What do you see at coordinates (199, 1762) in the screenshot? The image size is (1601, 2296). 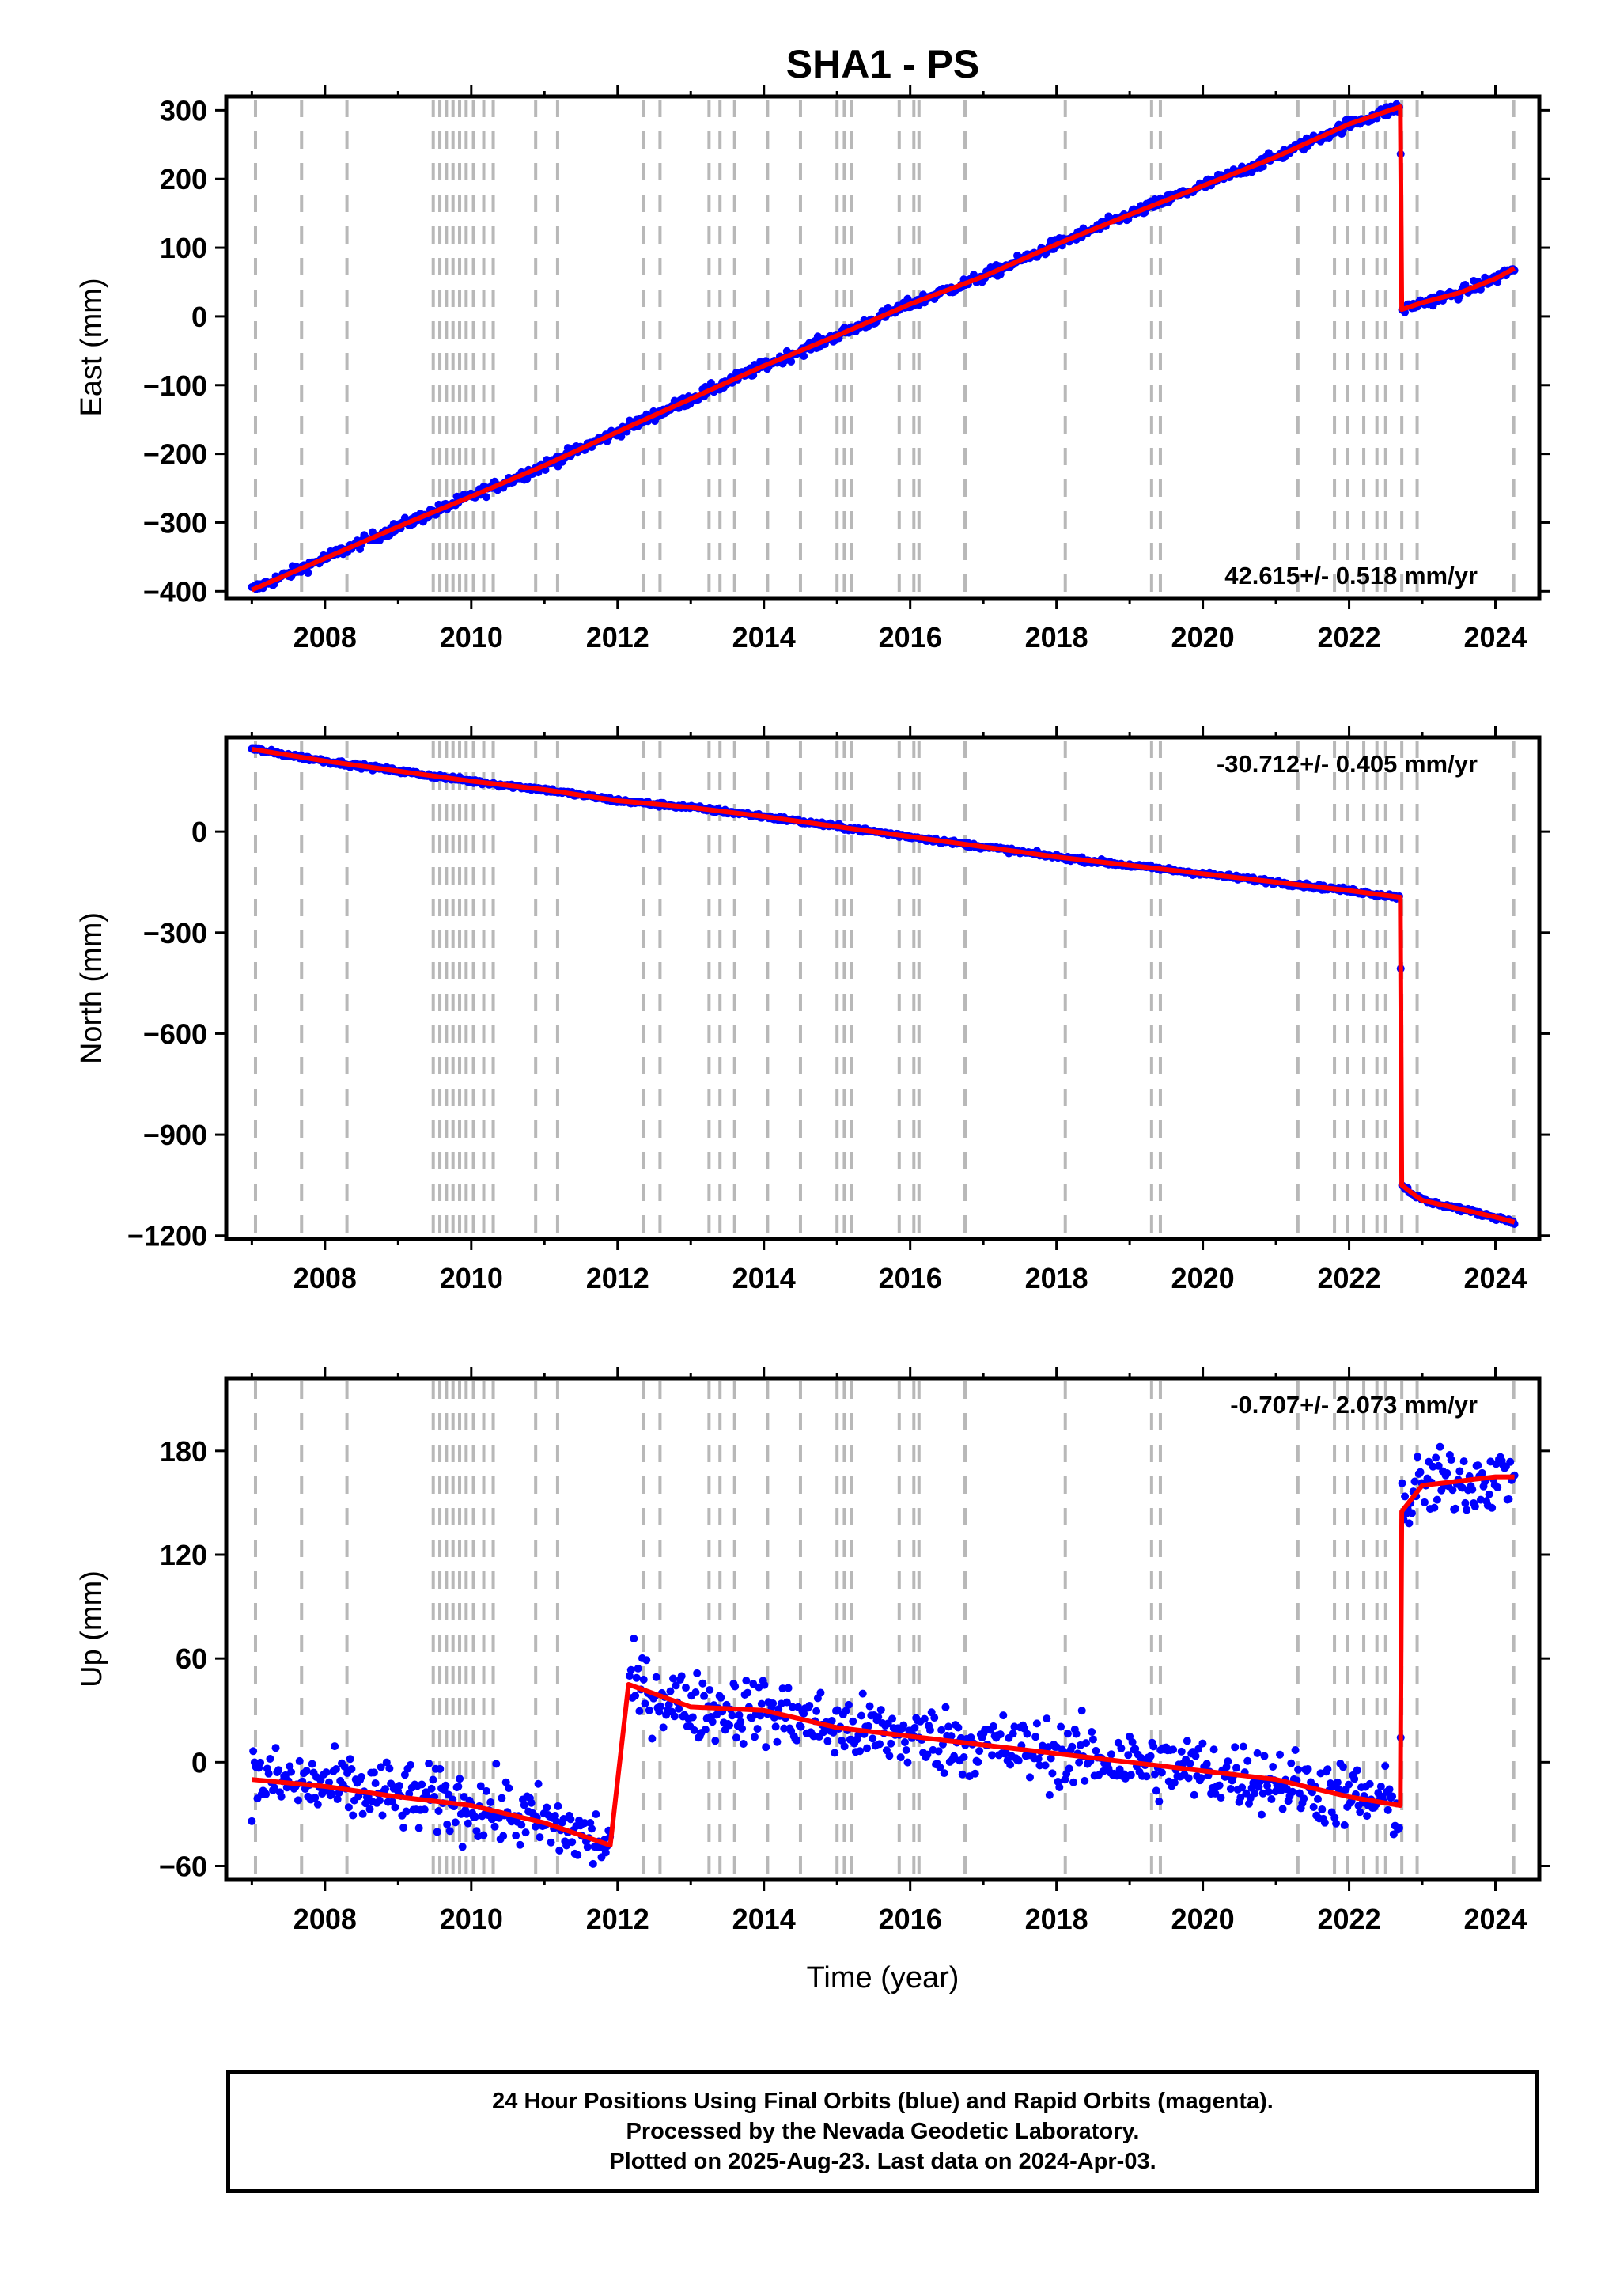 I see `y-tick-label: 0` at bounding box center [199, 1762].